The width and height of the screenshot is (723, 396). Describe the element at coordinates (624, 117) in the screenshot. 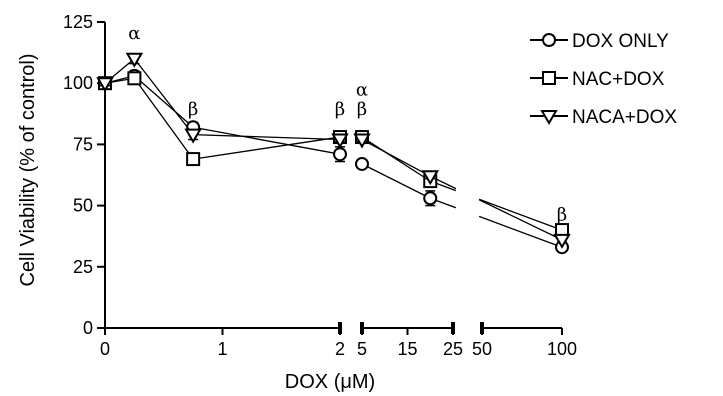

I see `legend-label: NACA+DOX` at that location.